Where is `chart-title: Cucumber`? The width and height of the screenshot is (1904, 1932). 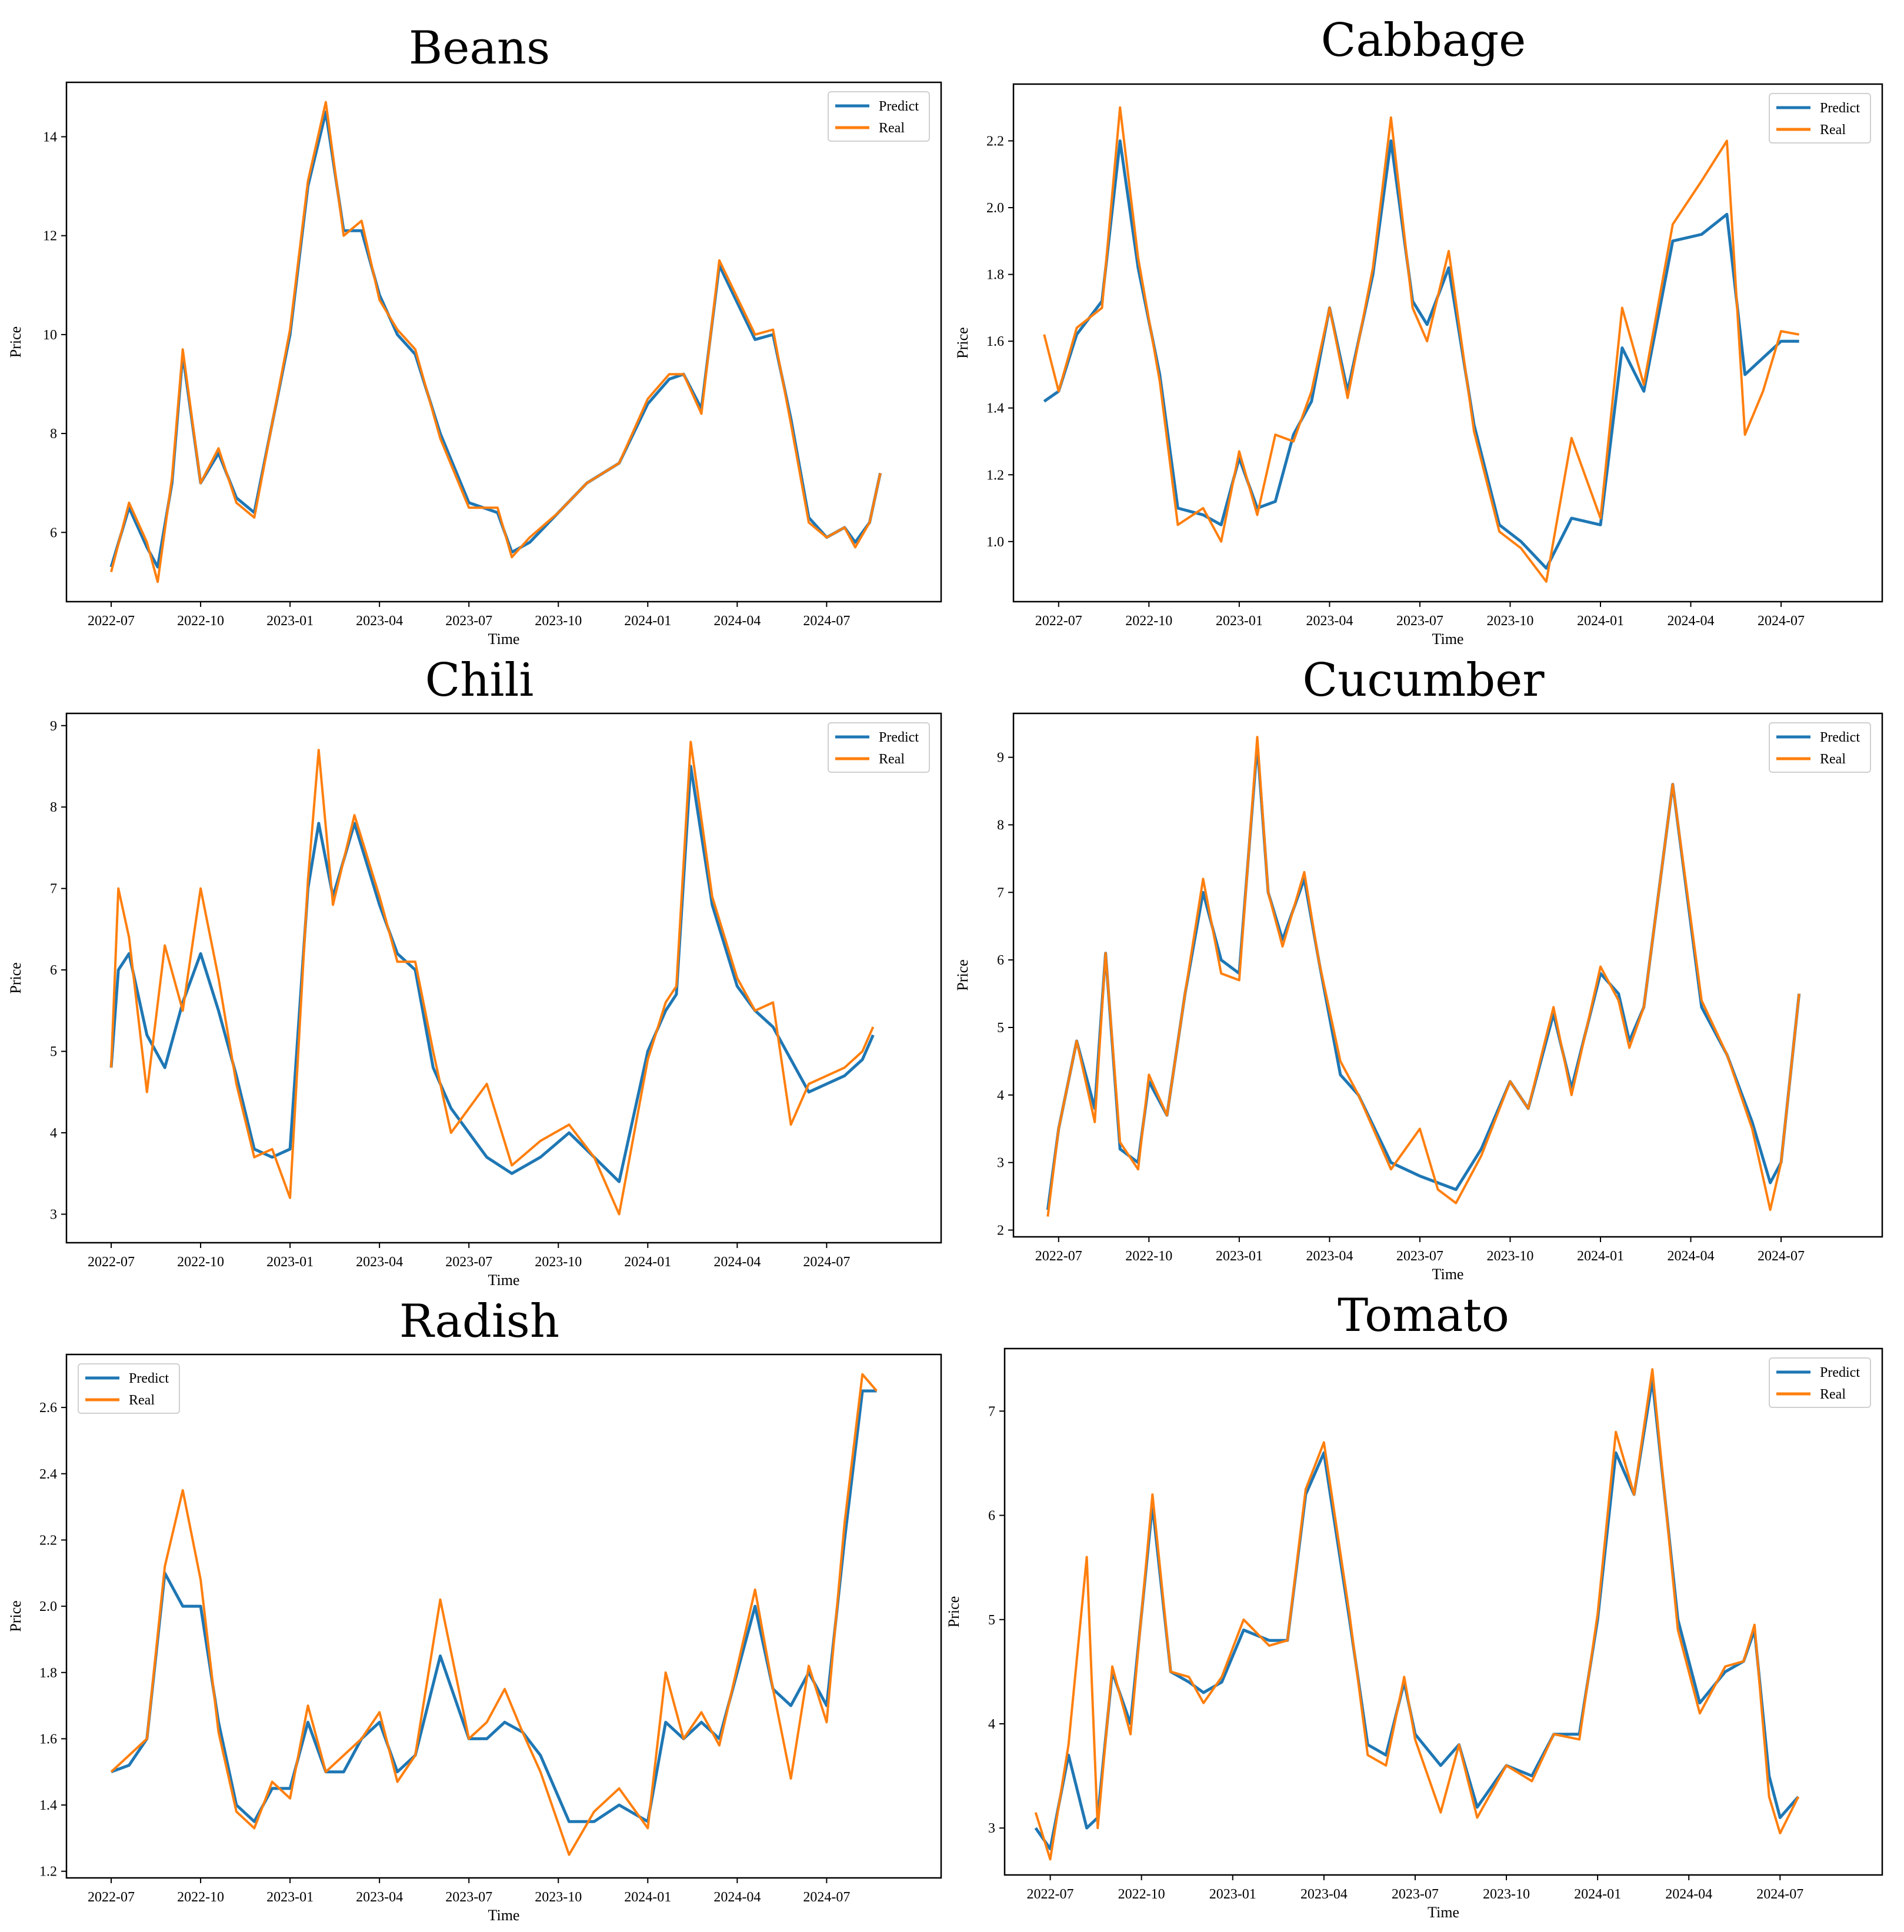
chart-title: Cucumber is located at coordinates (1423, 680).